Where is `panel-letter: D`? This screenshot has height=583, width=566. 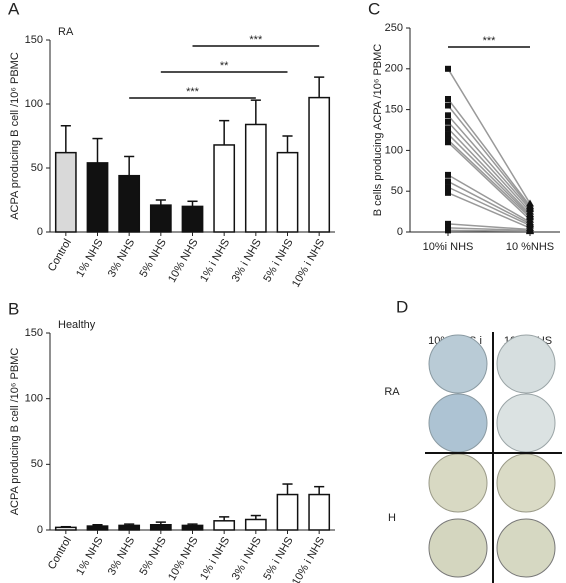 panel-letter: D is located at coordinates (402, 306).